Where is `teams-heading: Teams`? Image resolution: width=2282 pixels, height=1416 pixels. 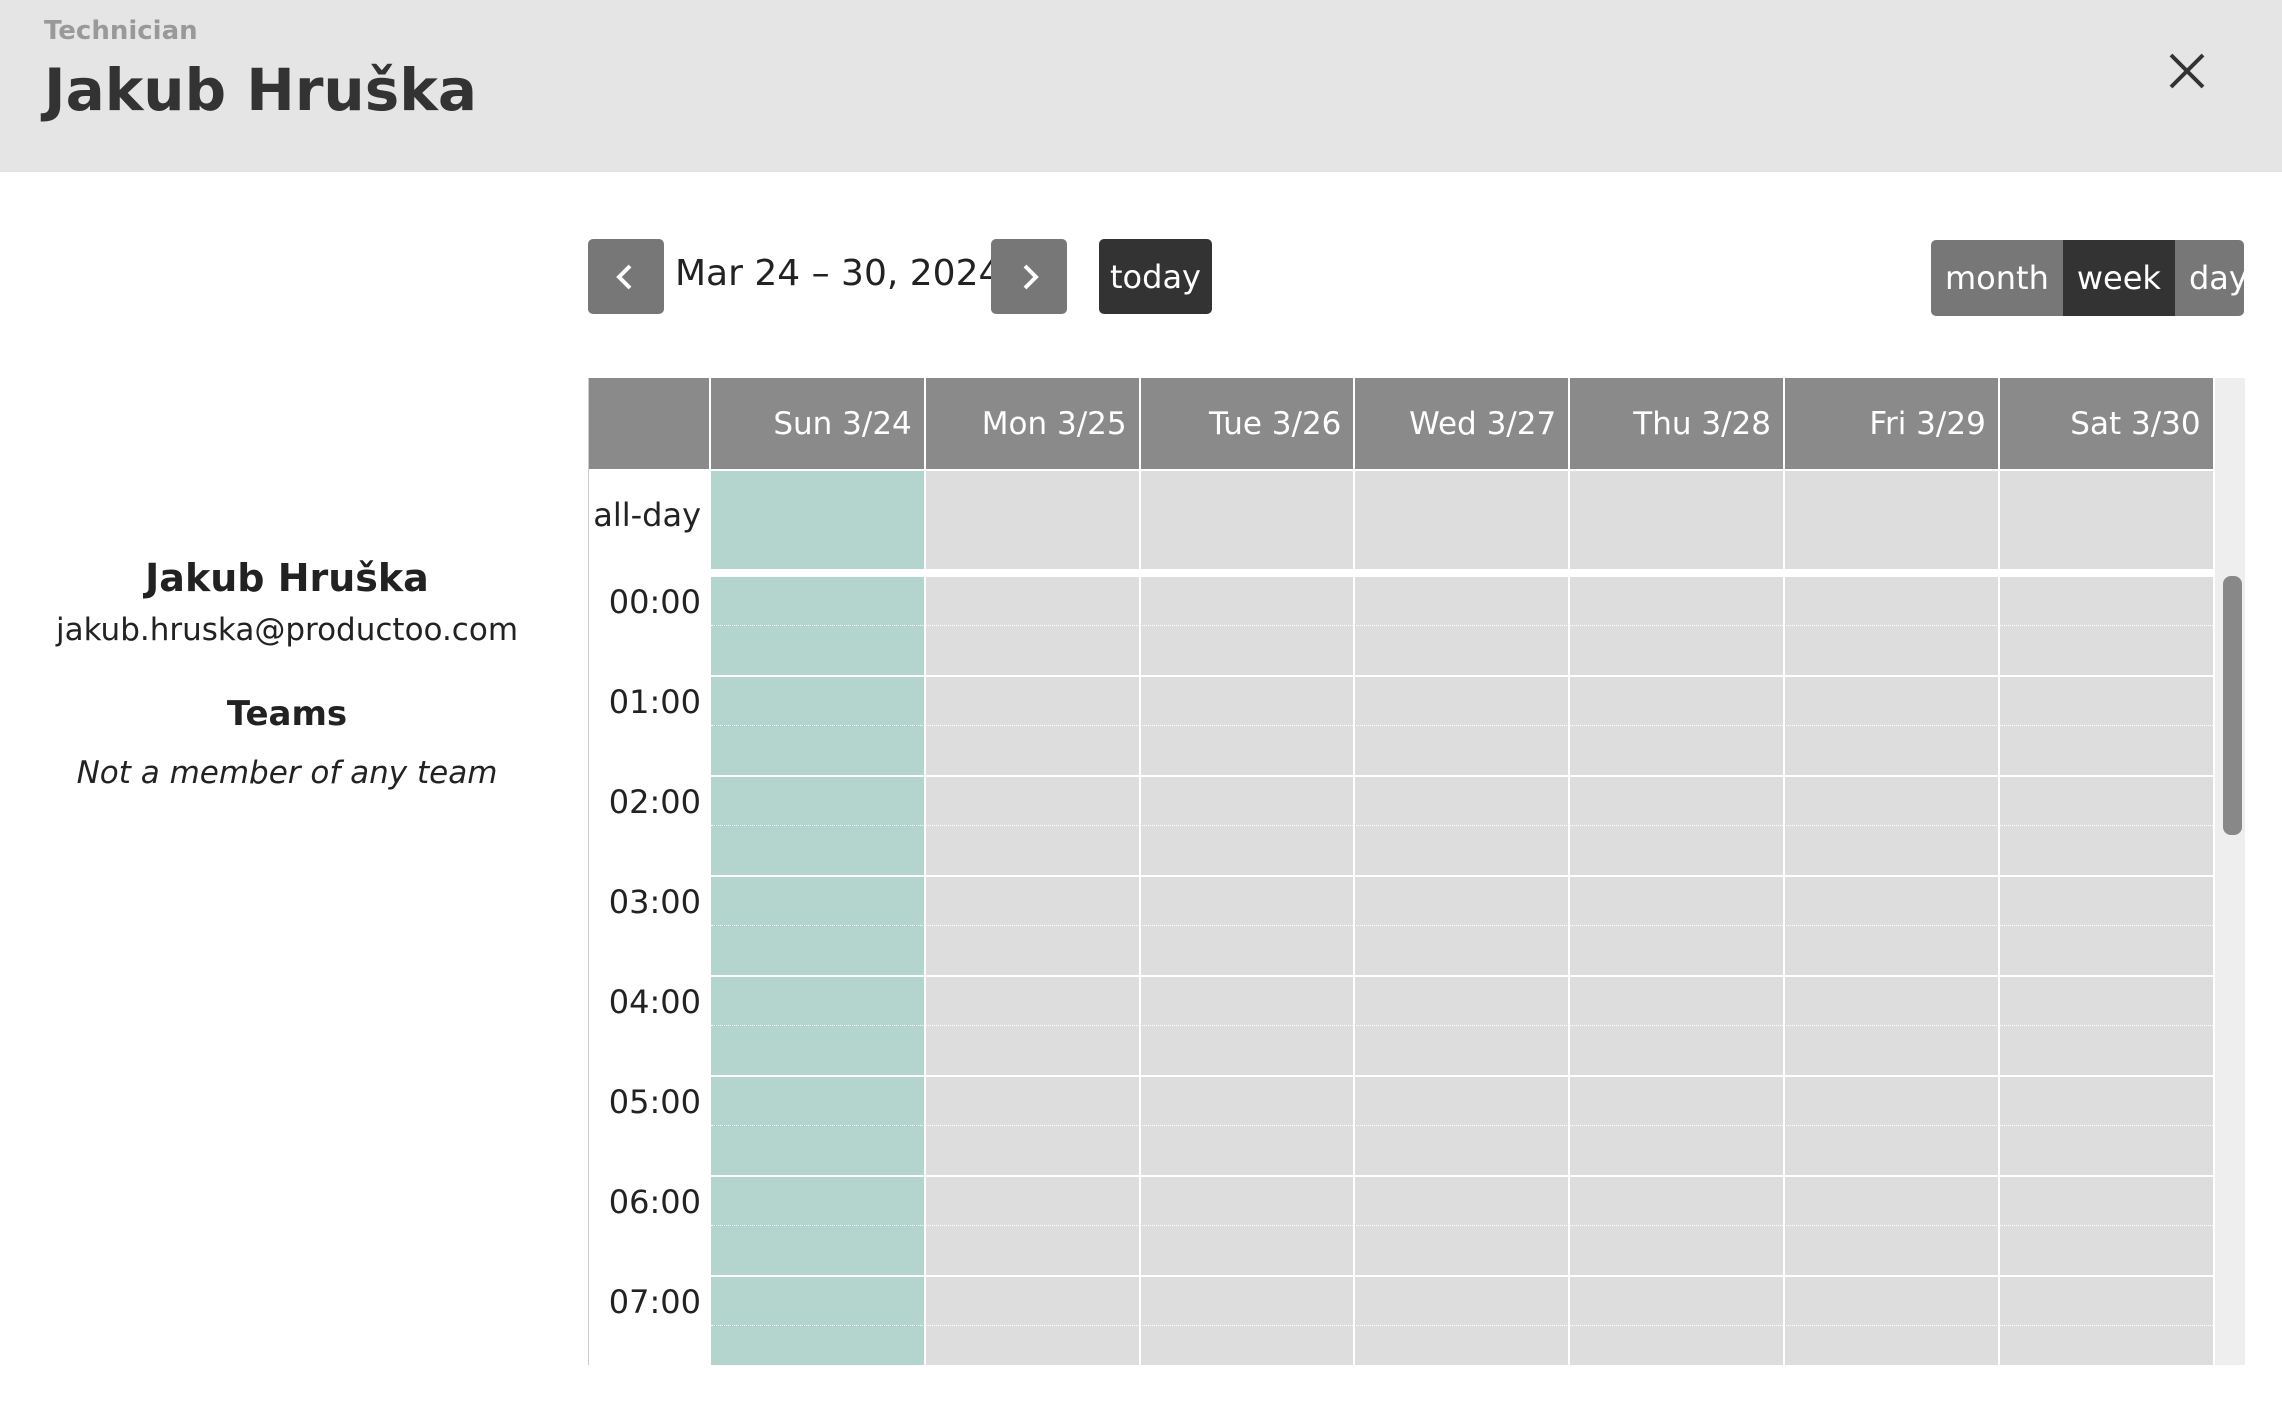
teams-heading: Teams is located at coordinates (287, 714).